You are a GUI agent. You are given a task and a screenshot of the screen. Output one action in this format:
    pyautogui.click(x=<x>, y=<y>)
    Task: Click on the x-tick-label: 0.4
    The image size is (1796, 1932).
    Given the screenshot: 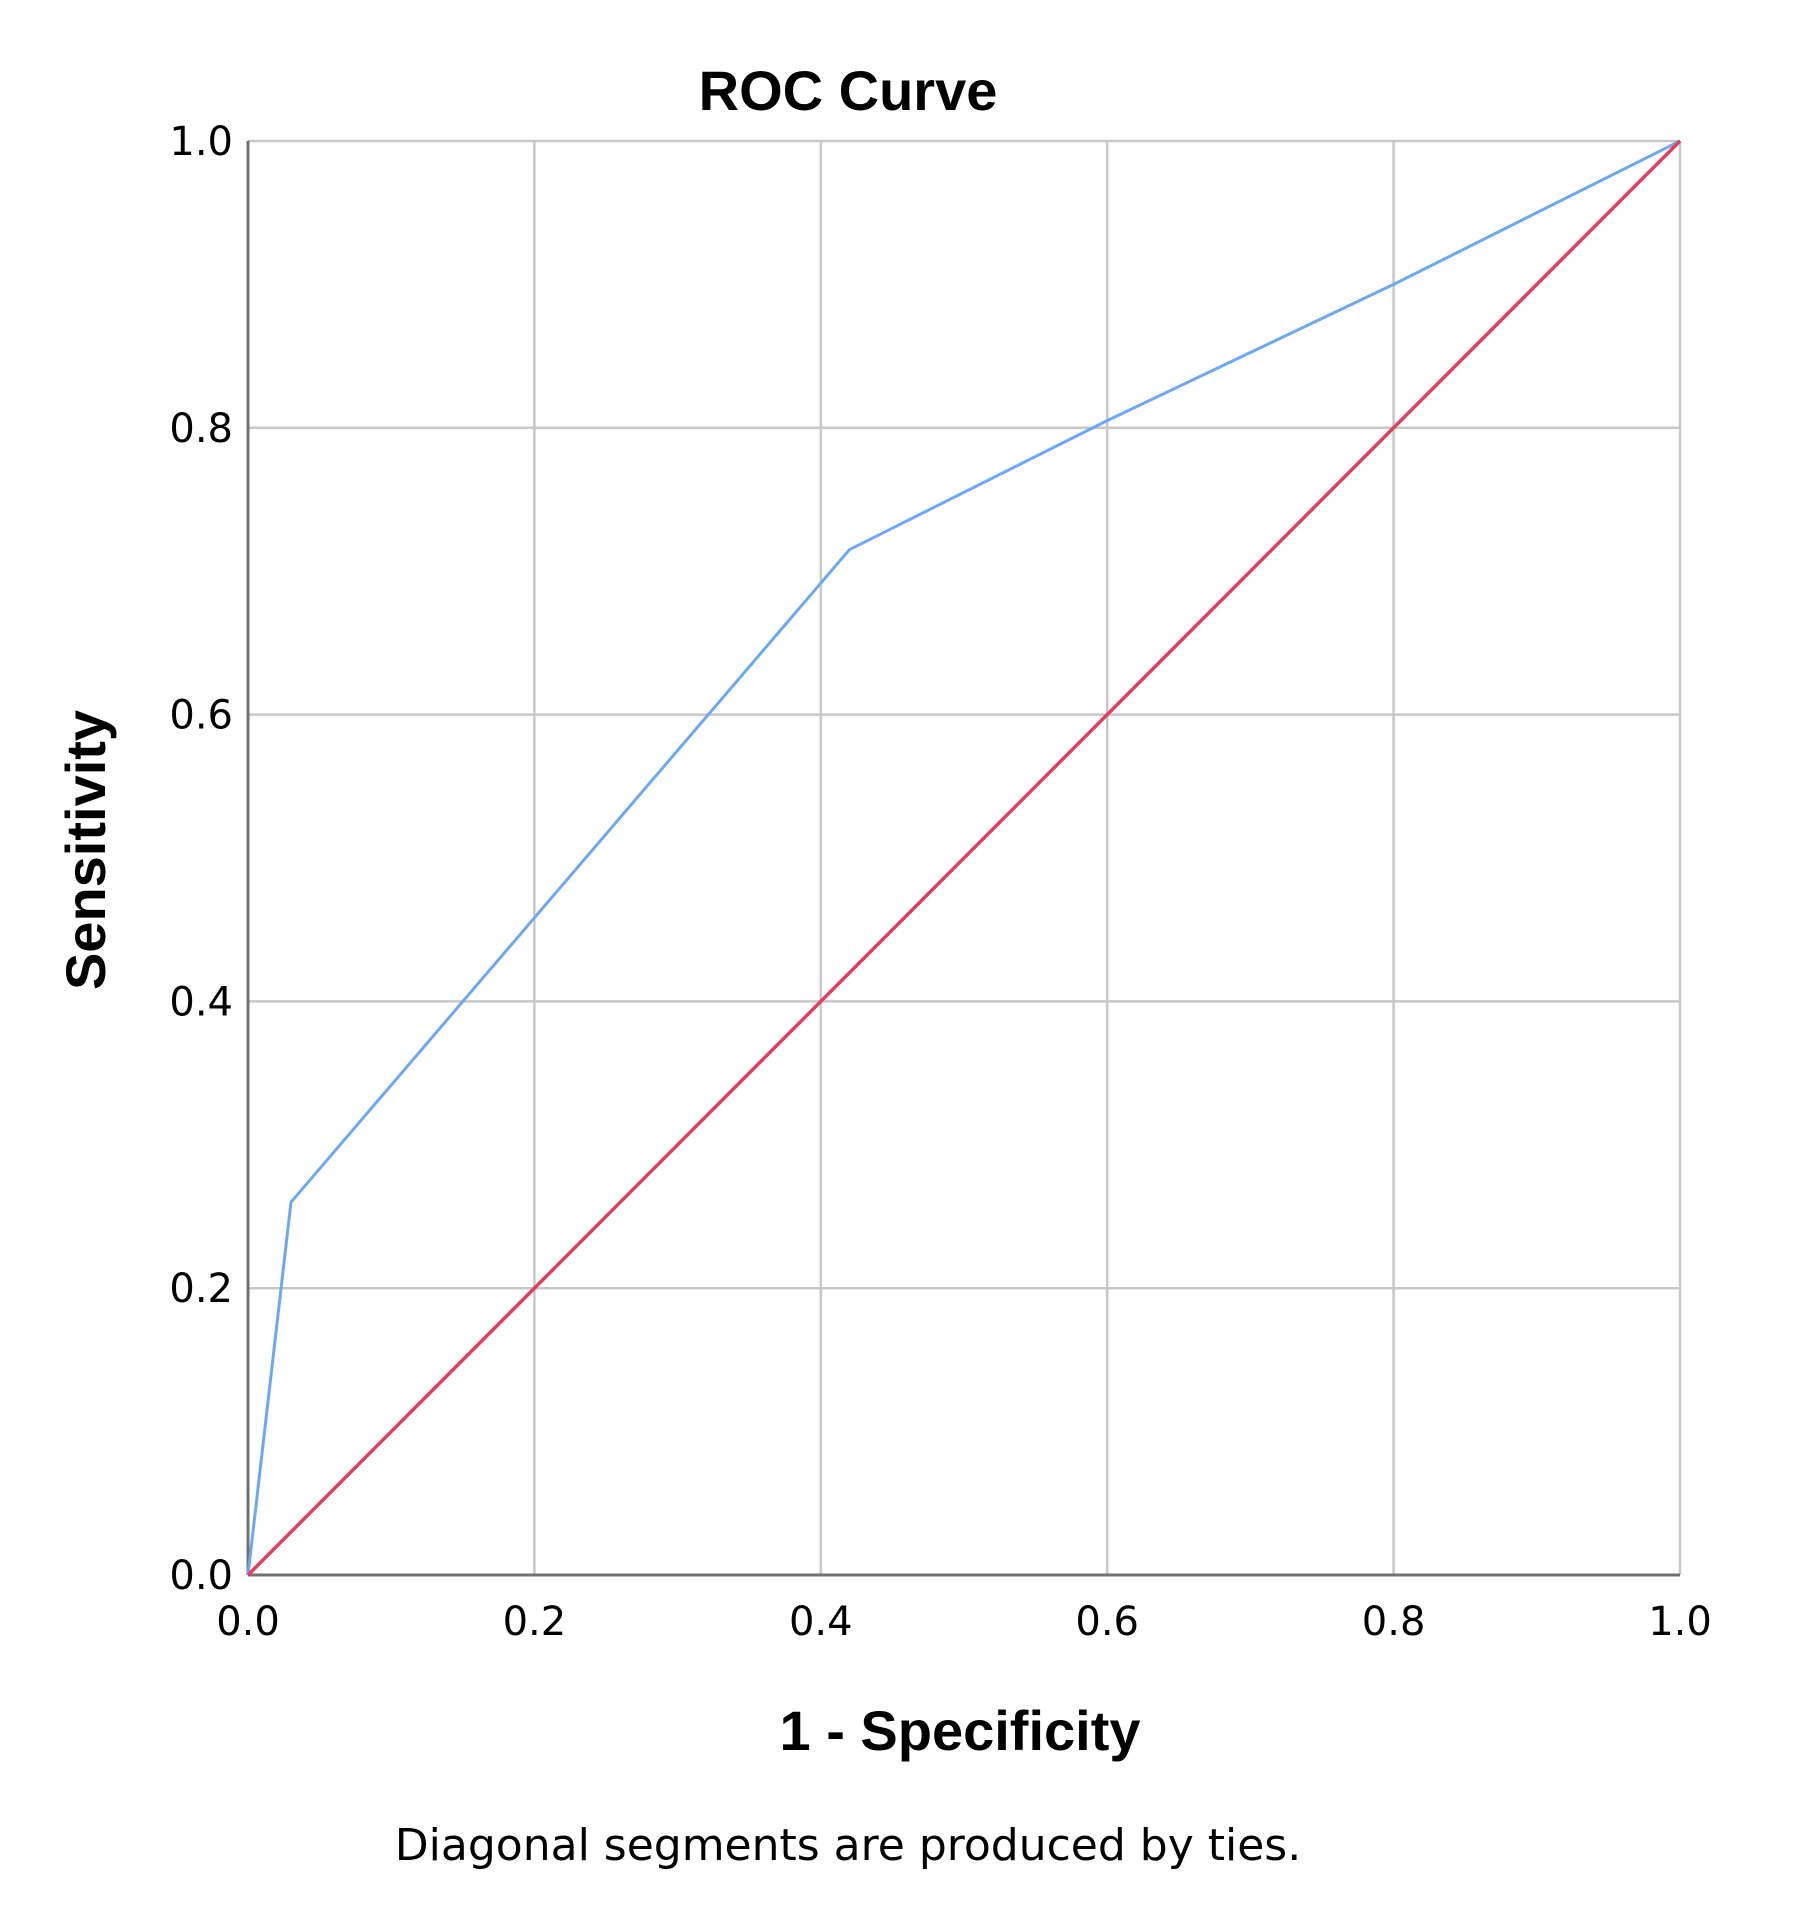 What is the action you would take?
    pyautogui.click(x=821, y=1622)
    